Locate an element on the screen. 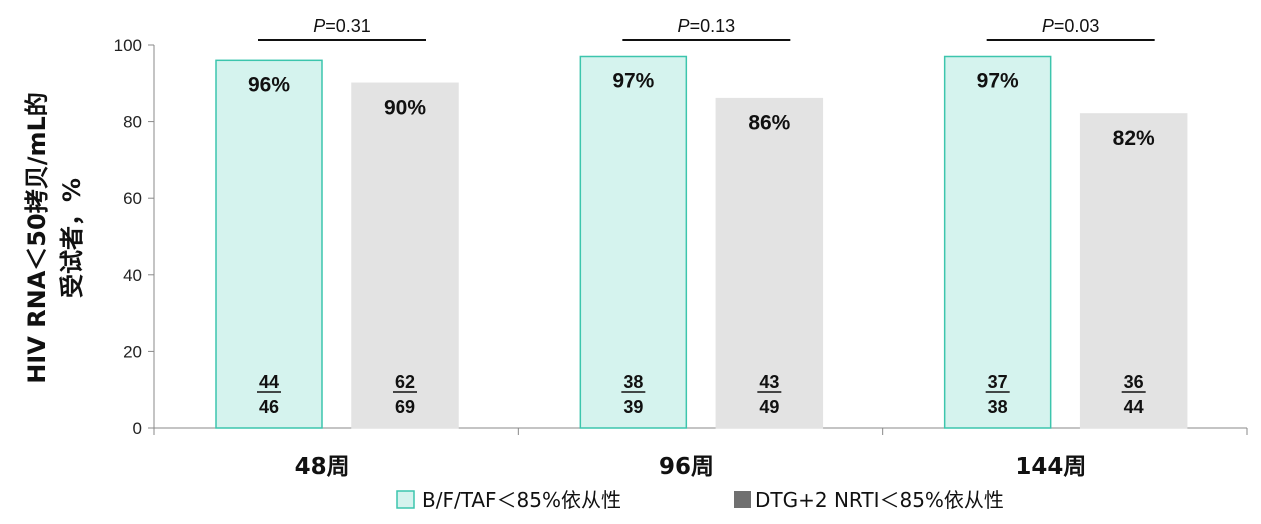 This screenshot has height=524, width=1261. value-label: 96% is located at coordinates (269, 84).